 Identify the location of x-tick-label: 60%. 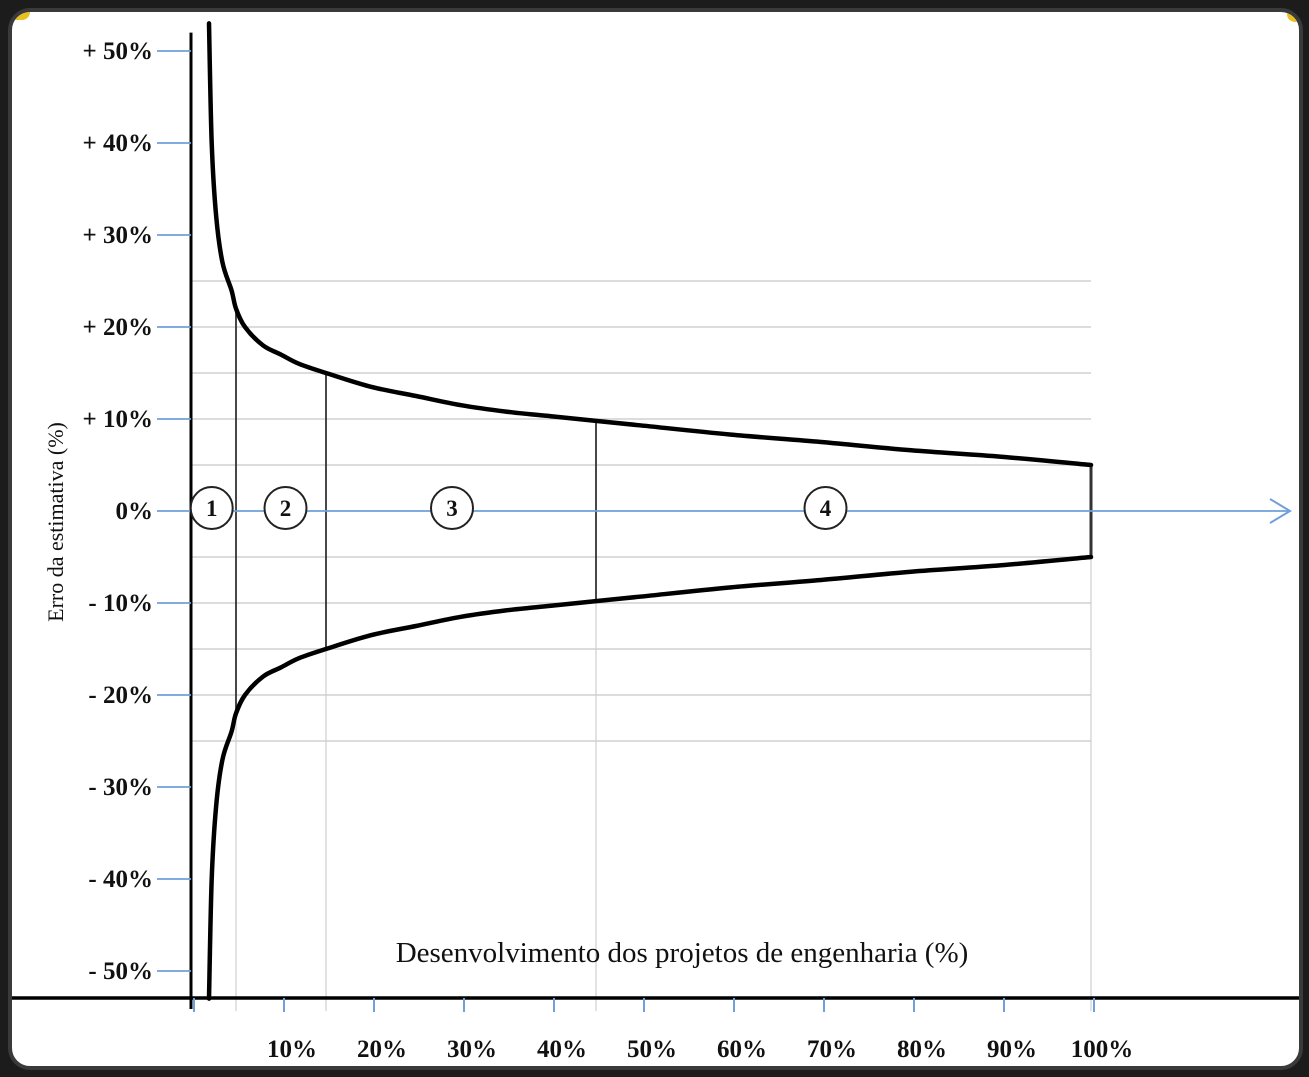
(742, 1049).